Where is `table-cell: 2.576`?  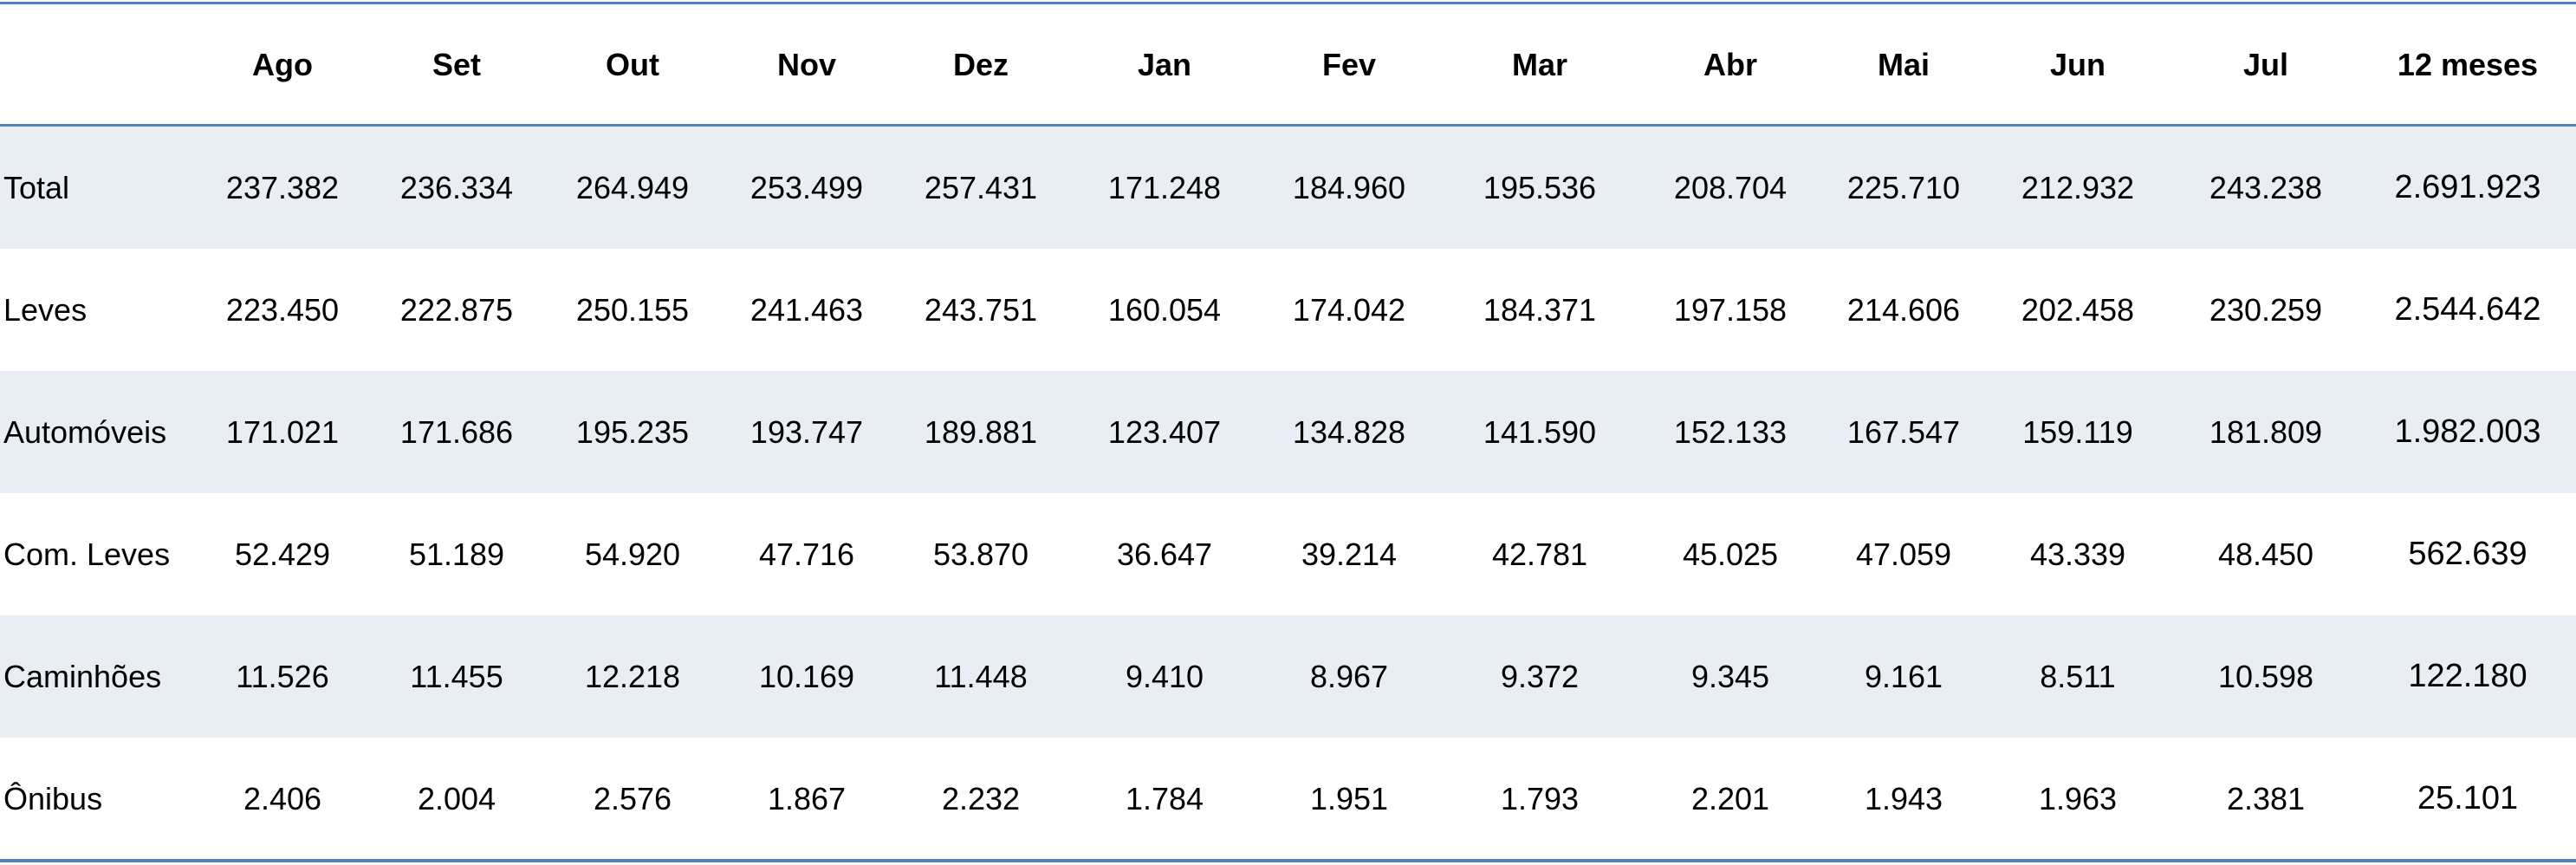
table-cell: 2.576 is located at coordinates (633, 798).